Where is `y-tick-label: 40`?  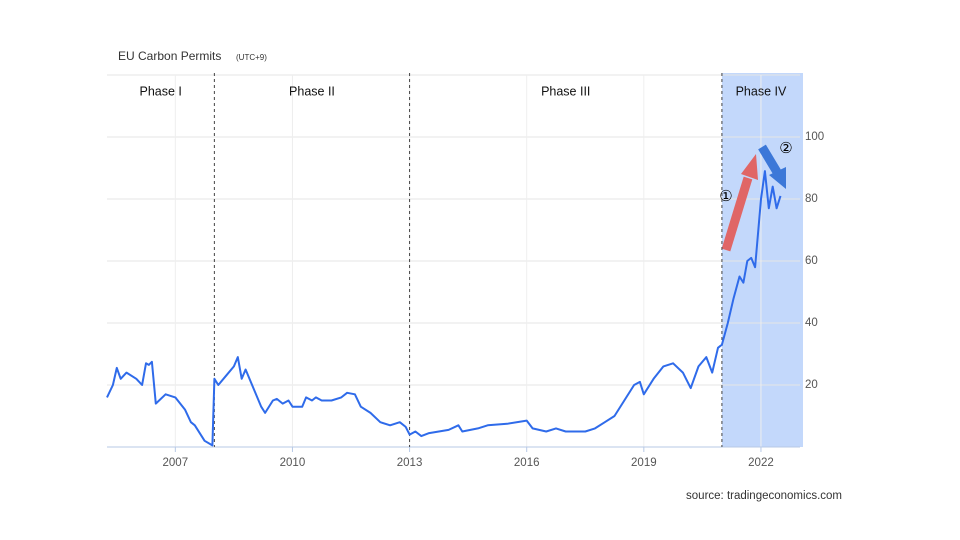
y-tick-label: 40 is located at coordinates (811, 323).